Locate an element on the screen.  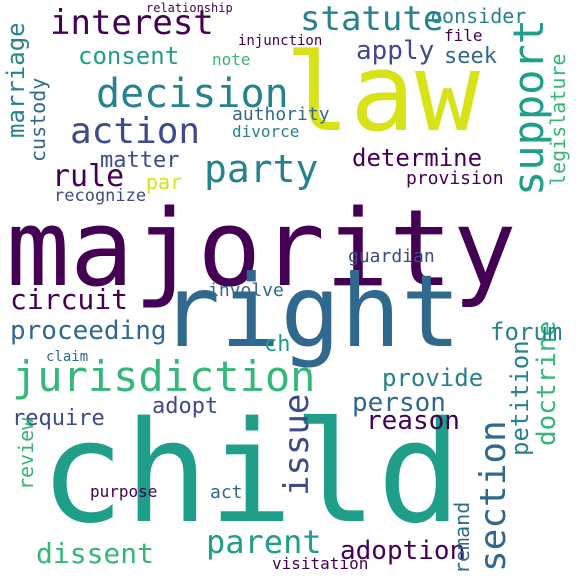
word-right: right is located at coordinates (311, 311).